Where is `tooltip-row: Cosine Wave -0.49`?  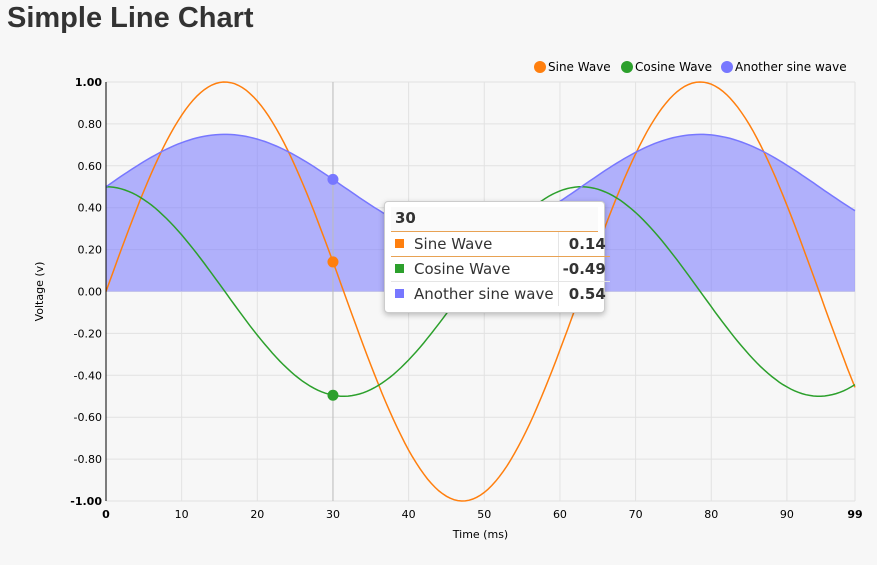
tooltip-row: Cosine Wave -0.49 is located at coordinates (500, 269).